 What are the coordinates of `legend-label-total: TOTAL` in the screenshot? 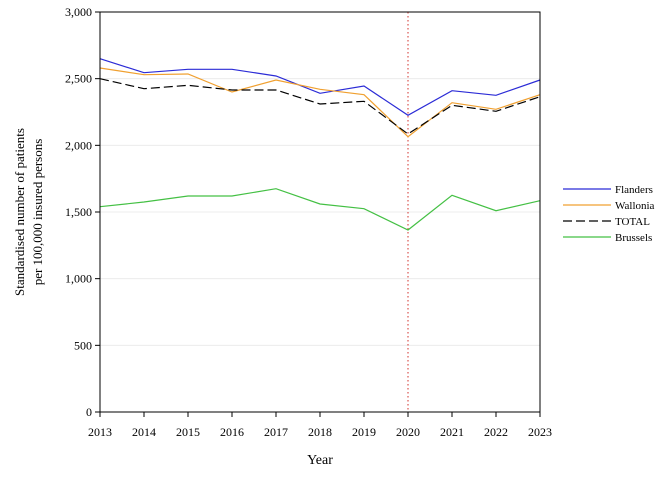 It's located at (632, 222).